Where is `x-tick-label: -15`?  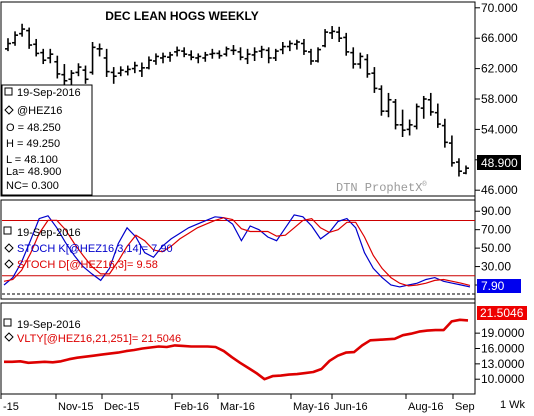 x-tick-label: -15 is located at coordinates (11, 407).